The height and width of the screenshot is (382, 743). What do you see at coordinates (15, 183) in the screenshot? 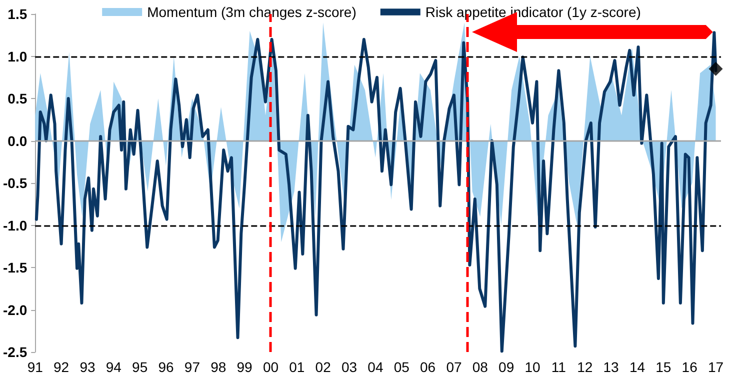
I see `y-tick-label: -0.5` at bounding box center [15, 183].